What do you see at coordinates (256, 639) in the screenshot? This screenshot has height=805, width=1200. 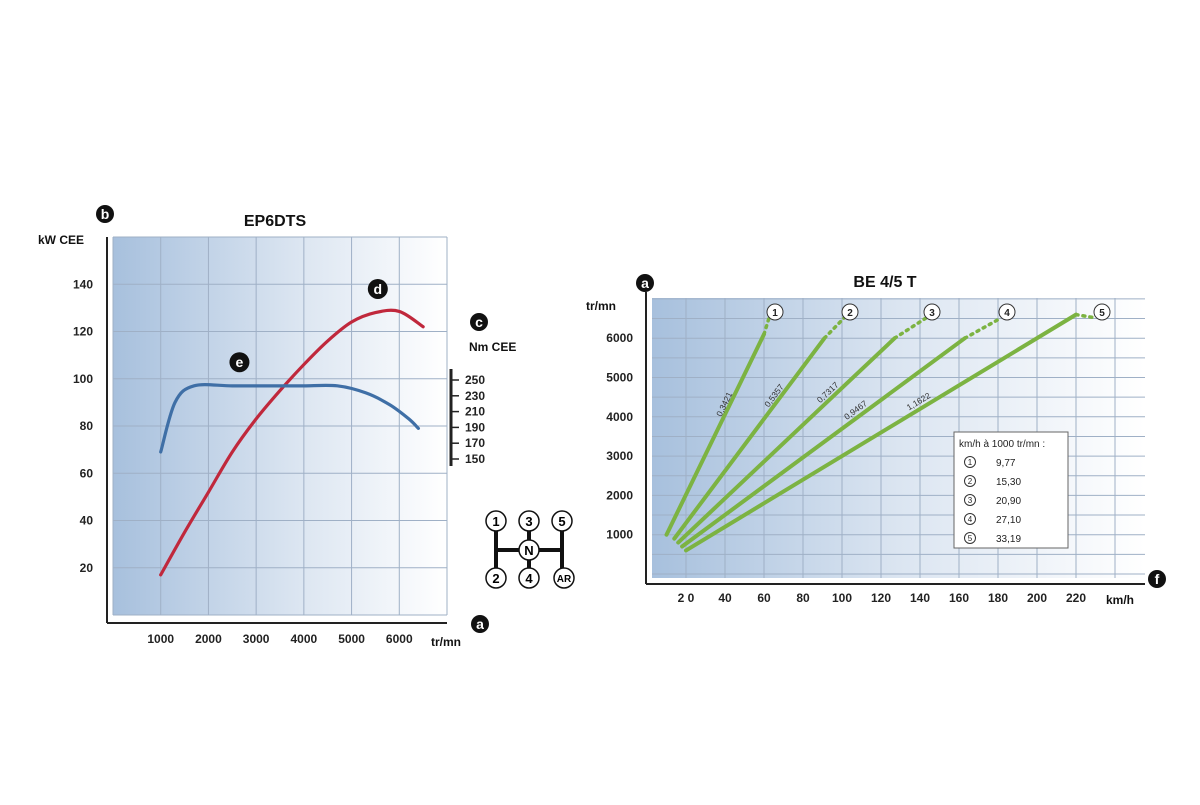 I see `engine-x-tick-label: 3000` at bounding box center [256, 639].